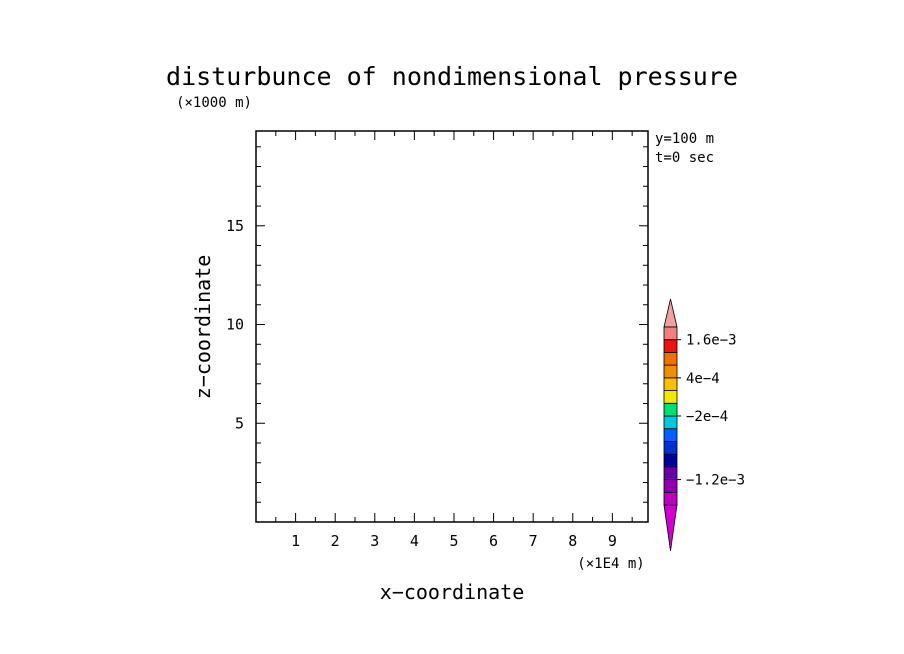 The height and width of the screenshot is (654, 904). Describe the element at coordinates (452, 592) in the screenshot. I see `x-axis-label: x−coordinate` at that location.